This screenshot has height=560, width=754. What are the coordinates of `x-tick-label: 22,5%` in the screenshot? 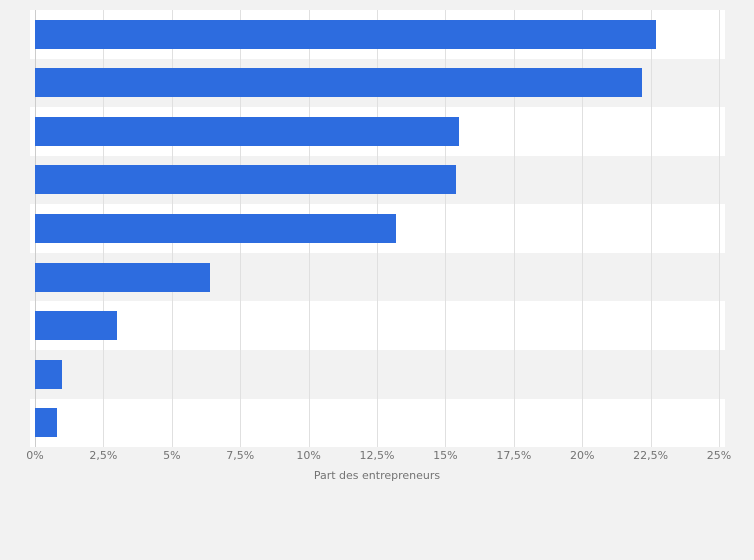 It's located at (651, 455).